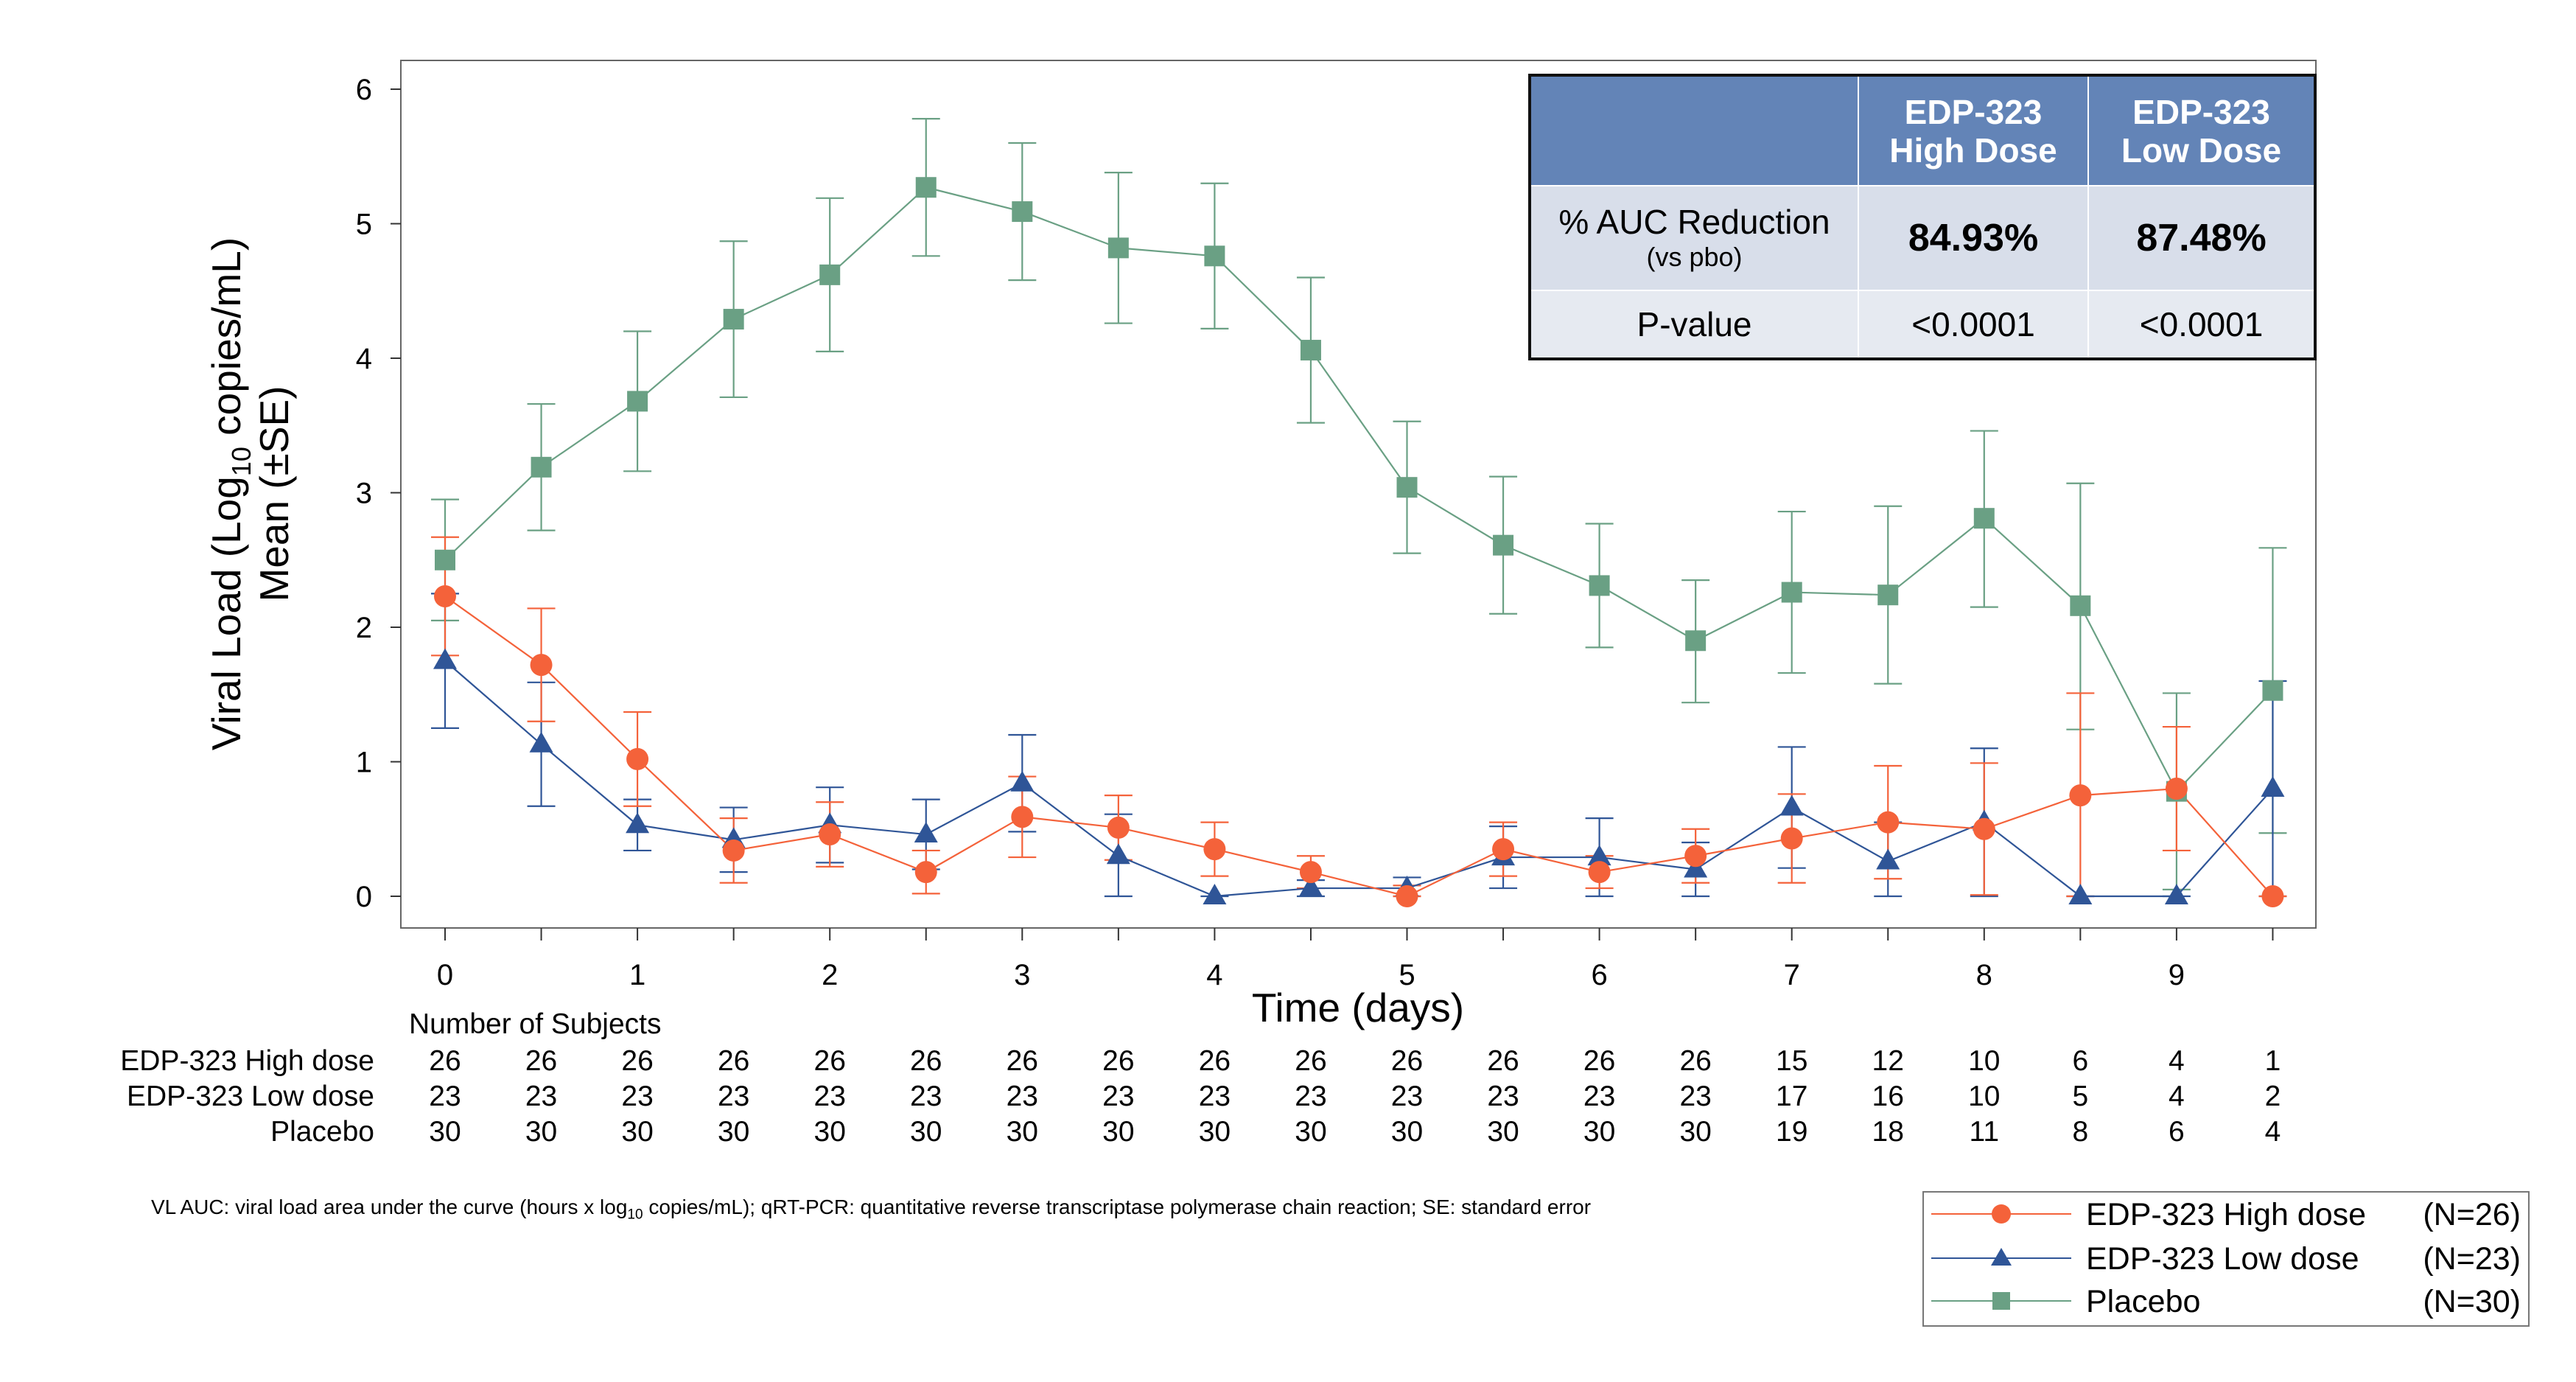  Describe the element at coordinates (1974, 325) in the screenshot. I see `pvalue-high-value: <0.0001` at that location.